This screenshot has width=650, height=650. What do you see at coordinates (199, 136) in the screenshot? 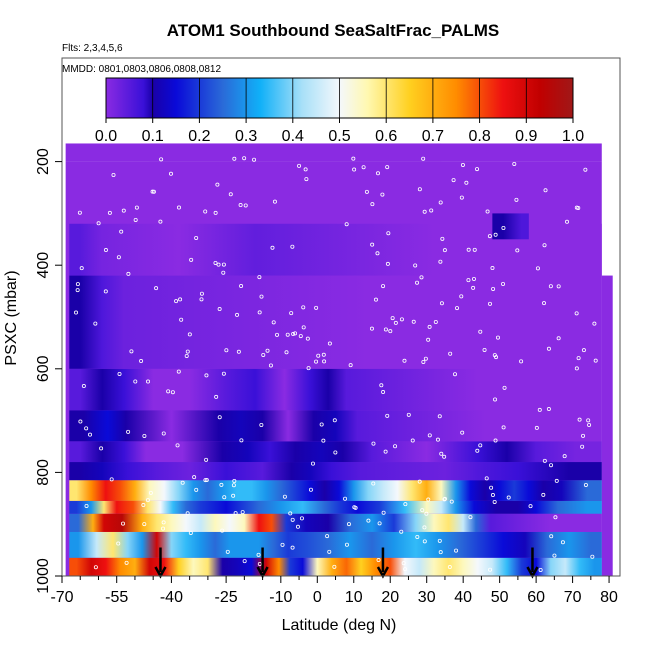
I see `colorbar-tick-label: 0.2` at bounding box center [199, 136].